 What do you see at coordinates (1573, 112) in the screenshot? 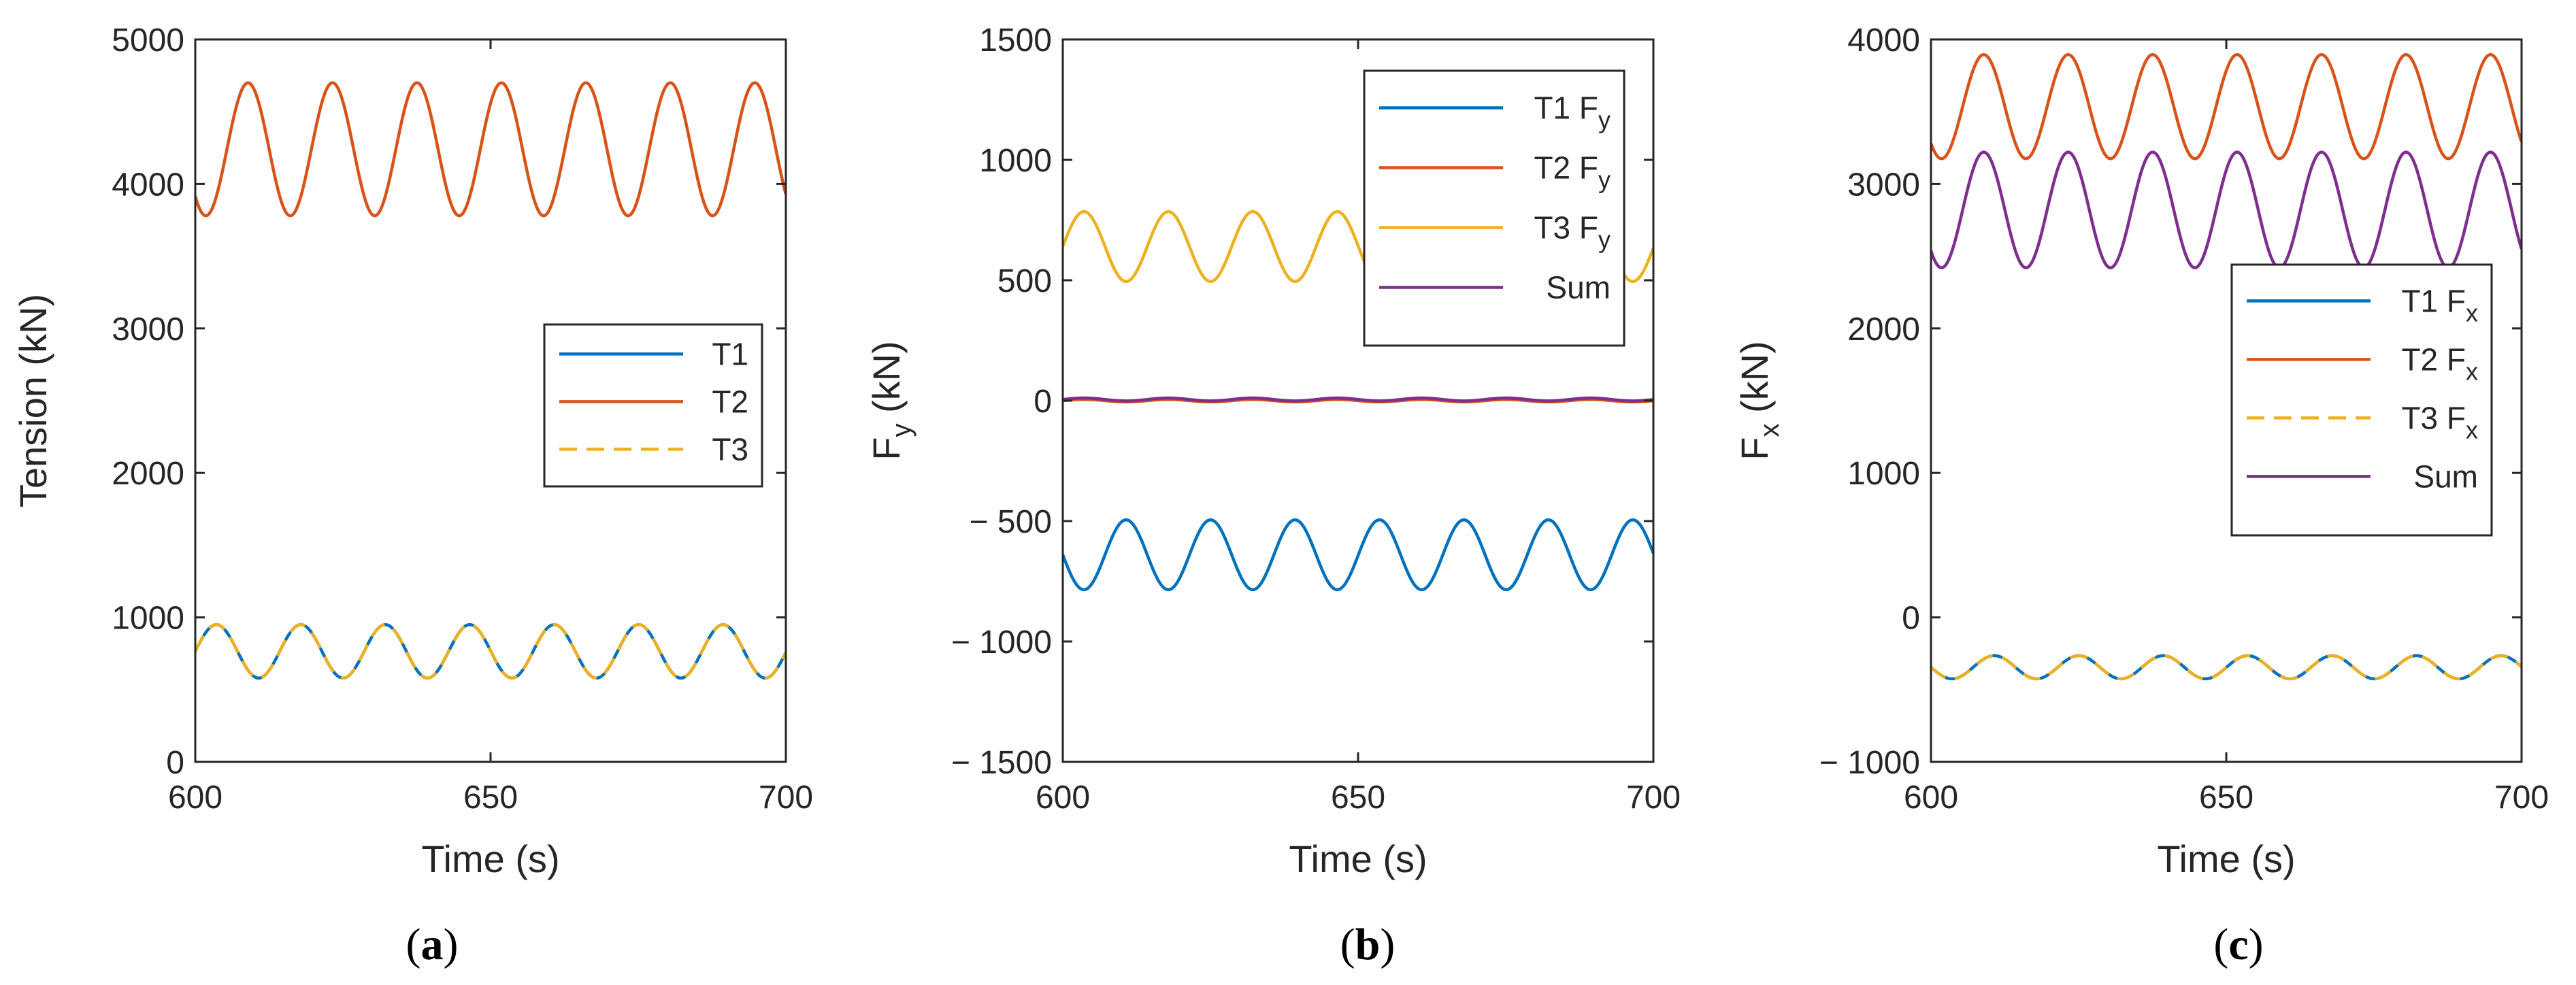
I see `legend-label: T1 Fy` at bounding box center [1573, 112].